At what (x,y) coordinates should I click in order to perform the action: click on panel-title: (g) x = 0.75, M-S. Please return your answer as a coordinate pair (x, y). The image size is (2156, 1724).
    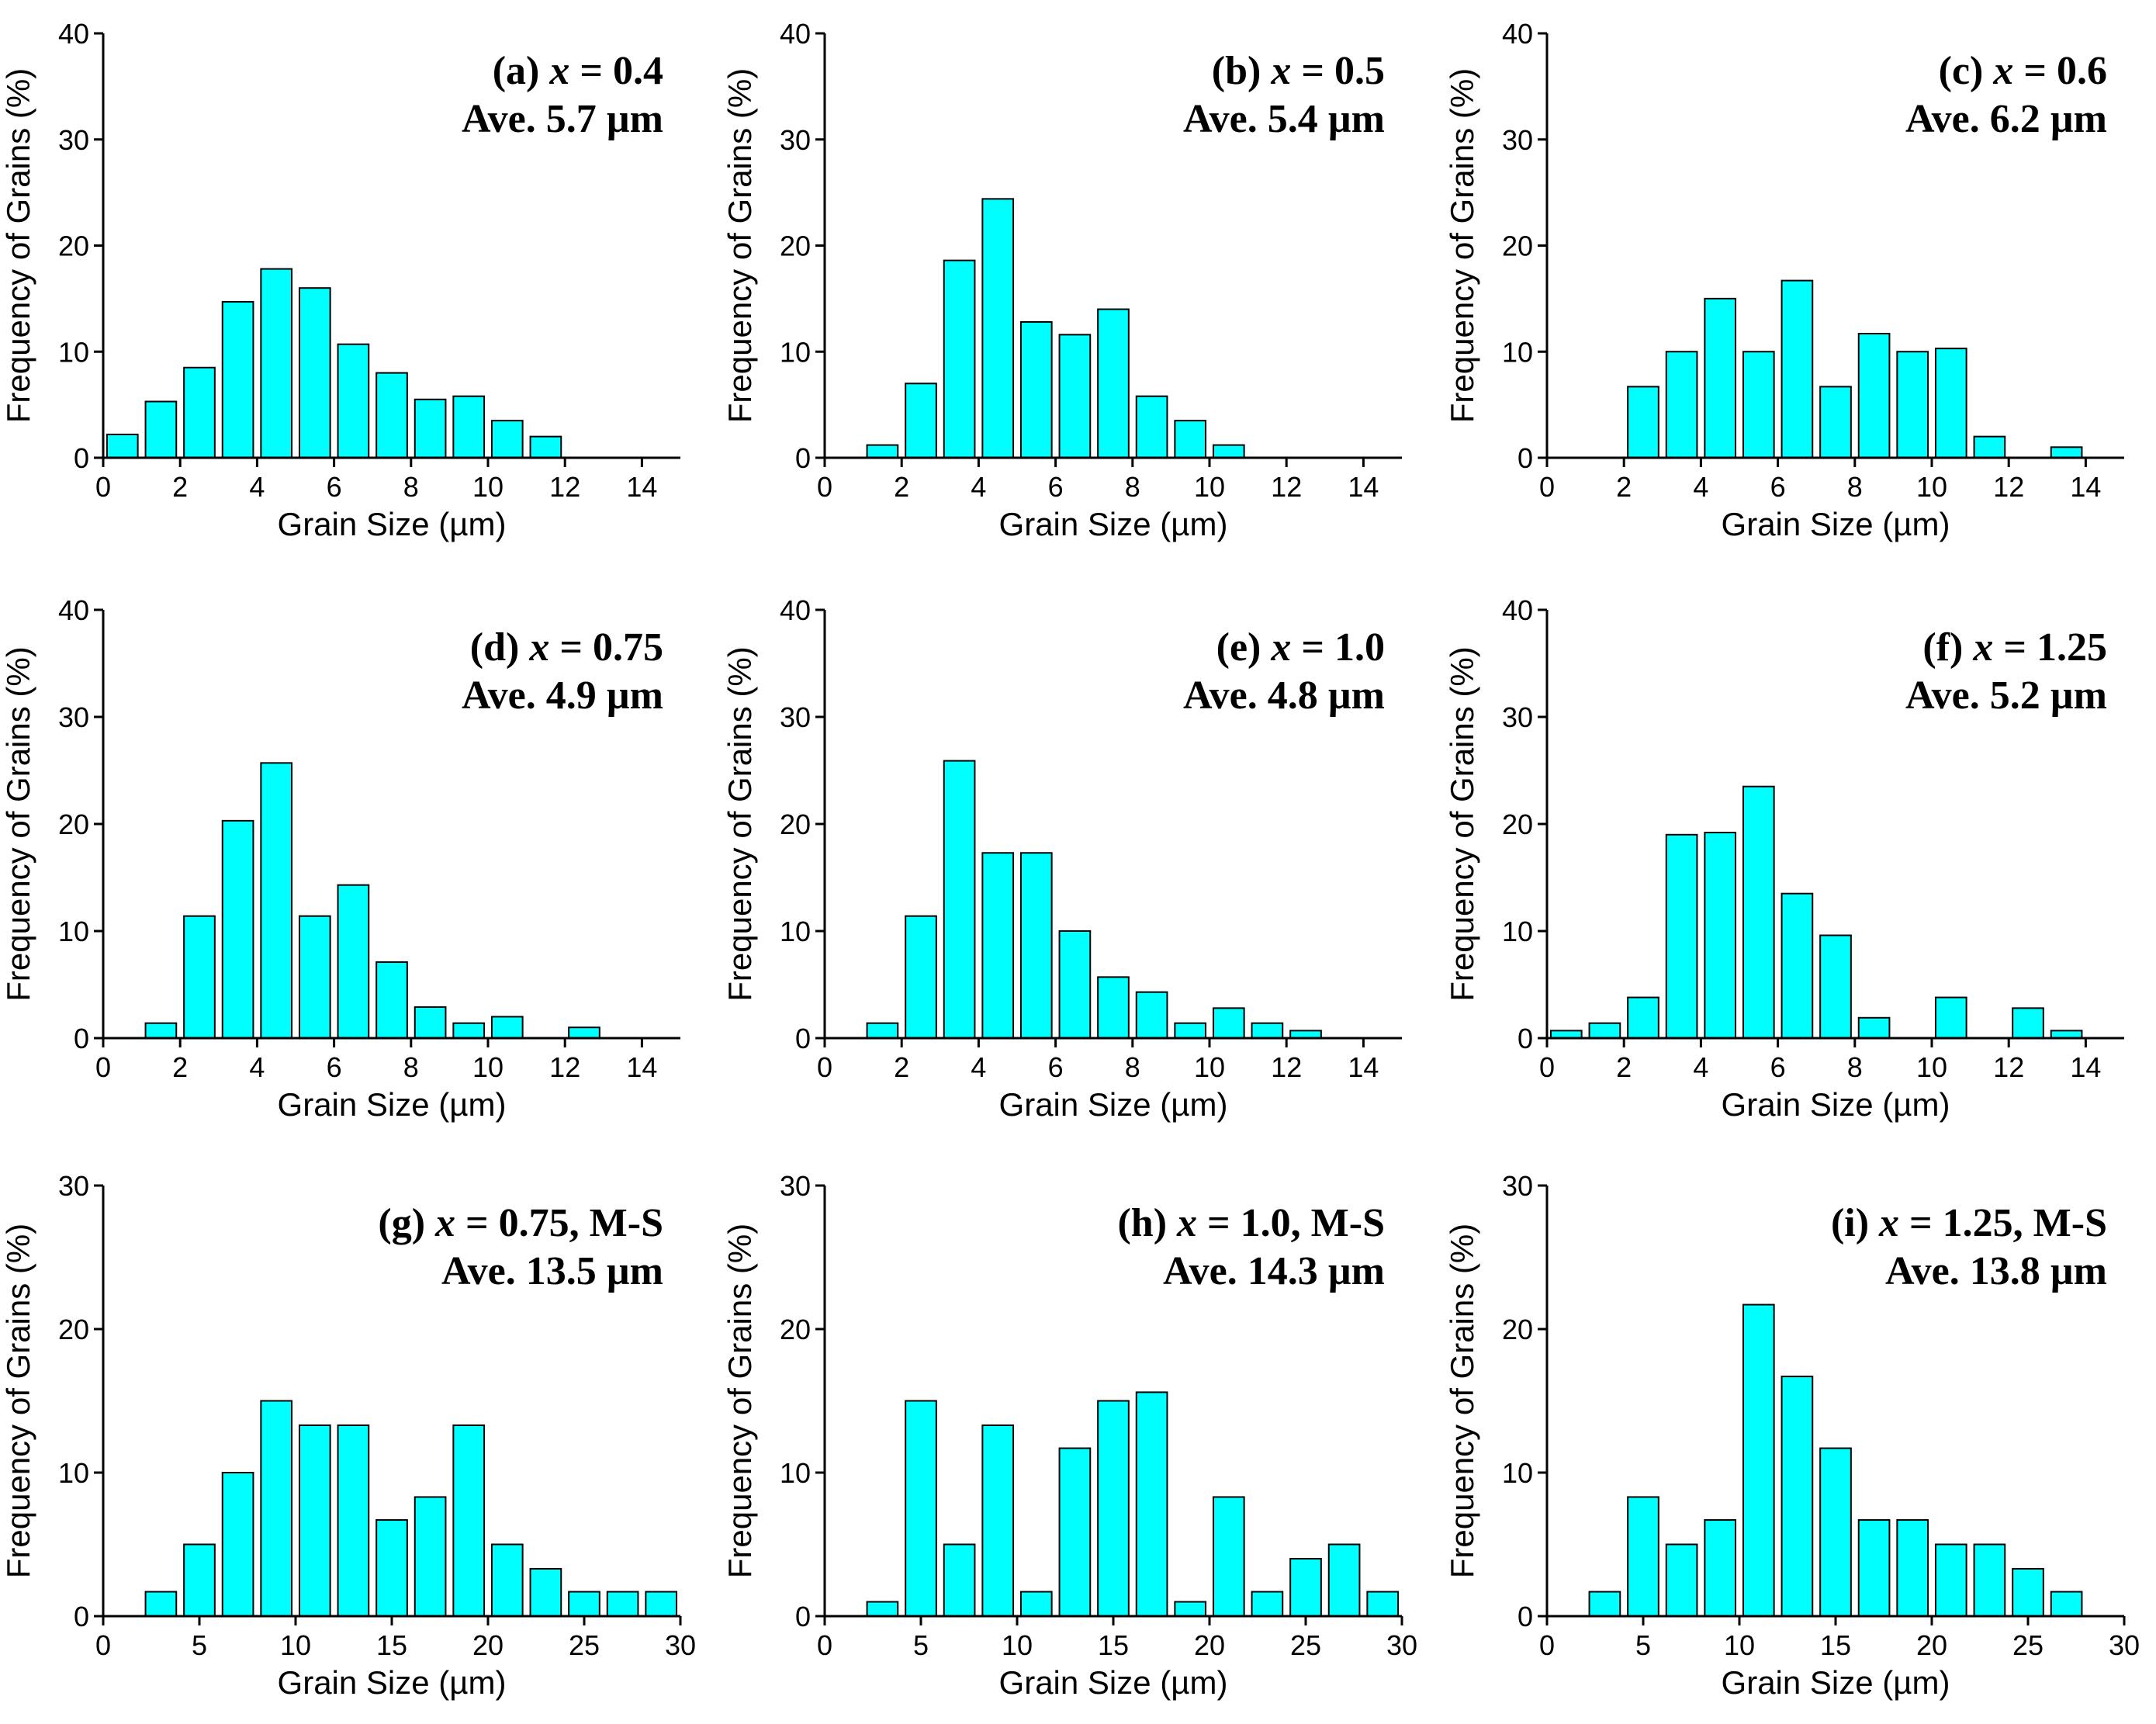
    Looking at the image, I should click on (520, 1223).